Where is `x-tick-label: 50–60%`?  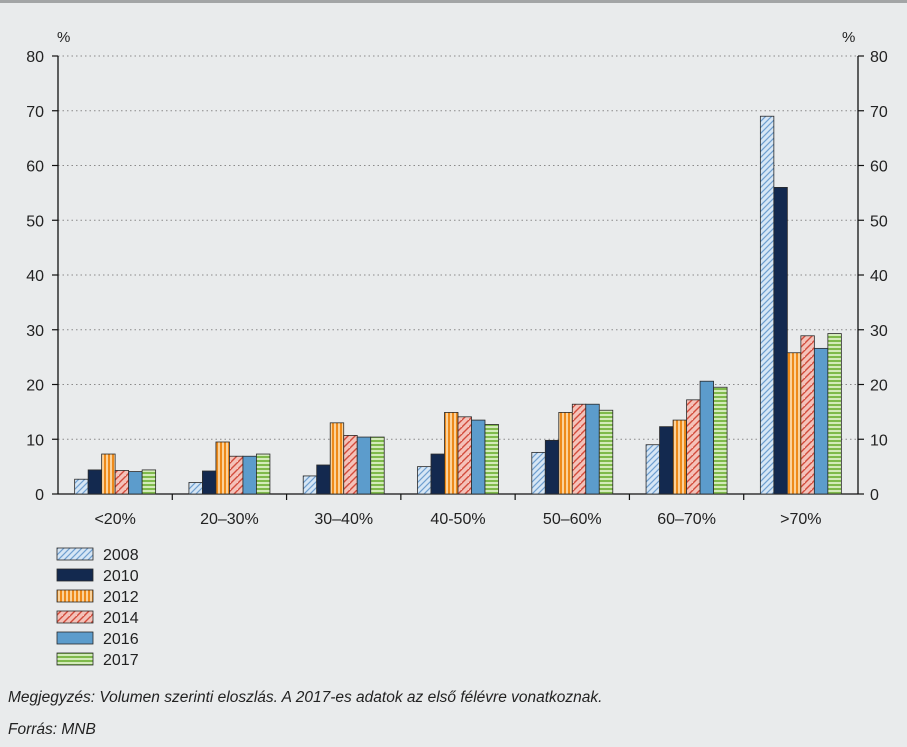 x-tick-label: 50–60% is located at coordinates (572, 519).